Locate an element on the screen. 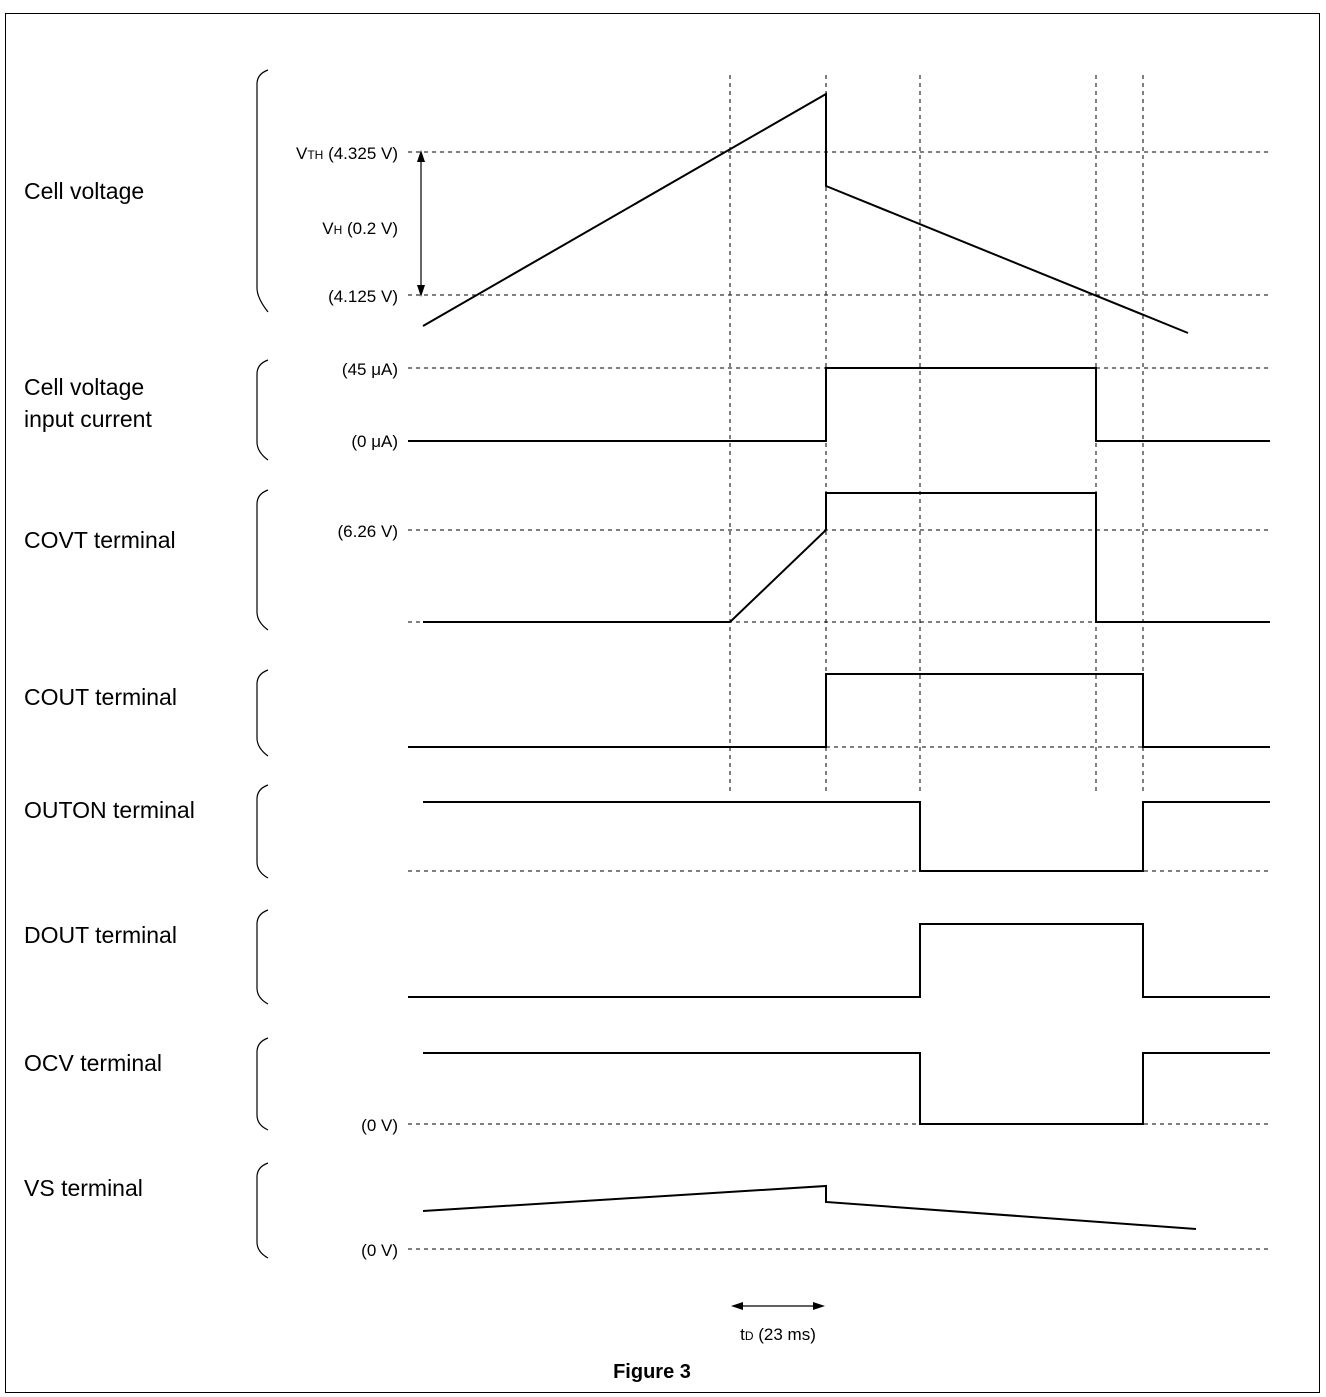 The image size is (1326, 1397). waveform-outon is located at coordinates (846, 836).